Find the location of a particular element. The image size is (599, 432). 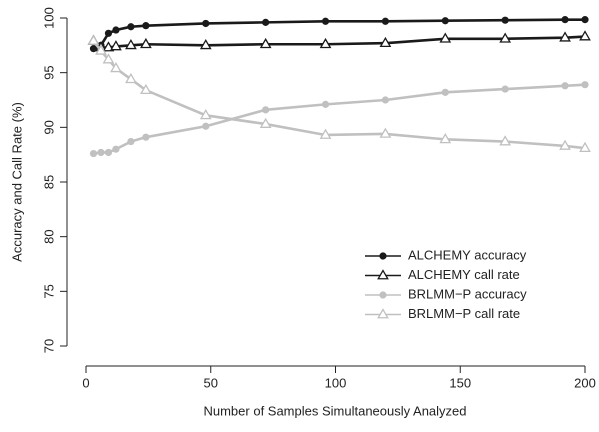

x-tick-label: 150 is located at coordinates (460, 382).